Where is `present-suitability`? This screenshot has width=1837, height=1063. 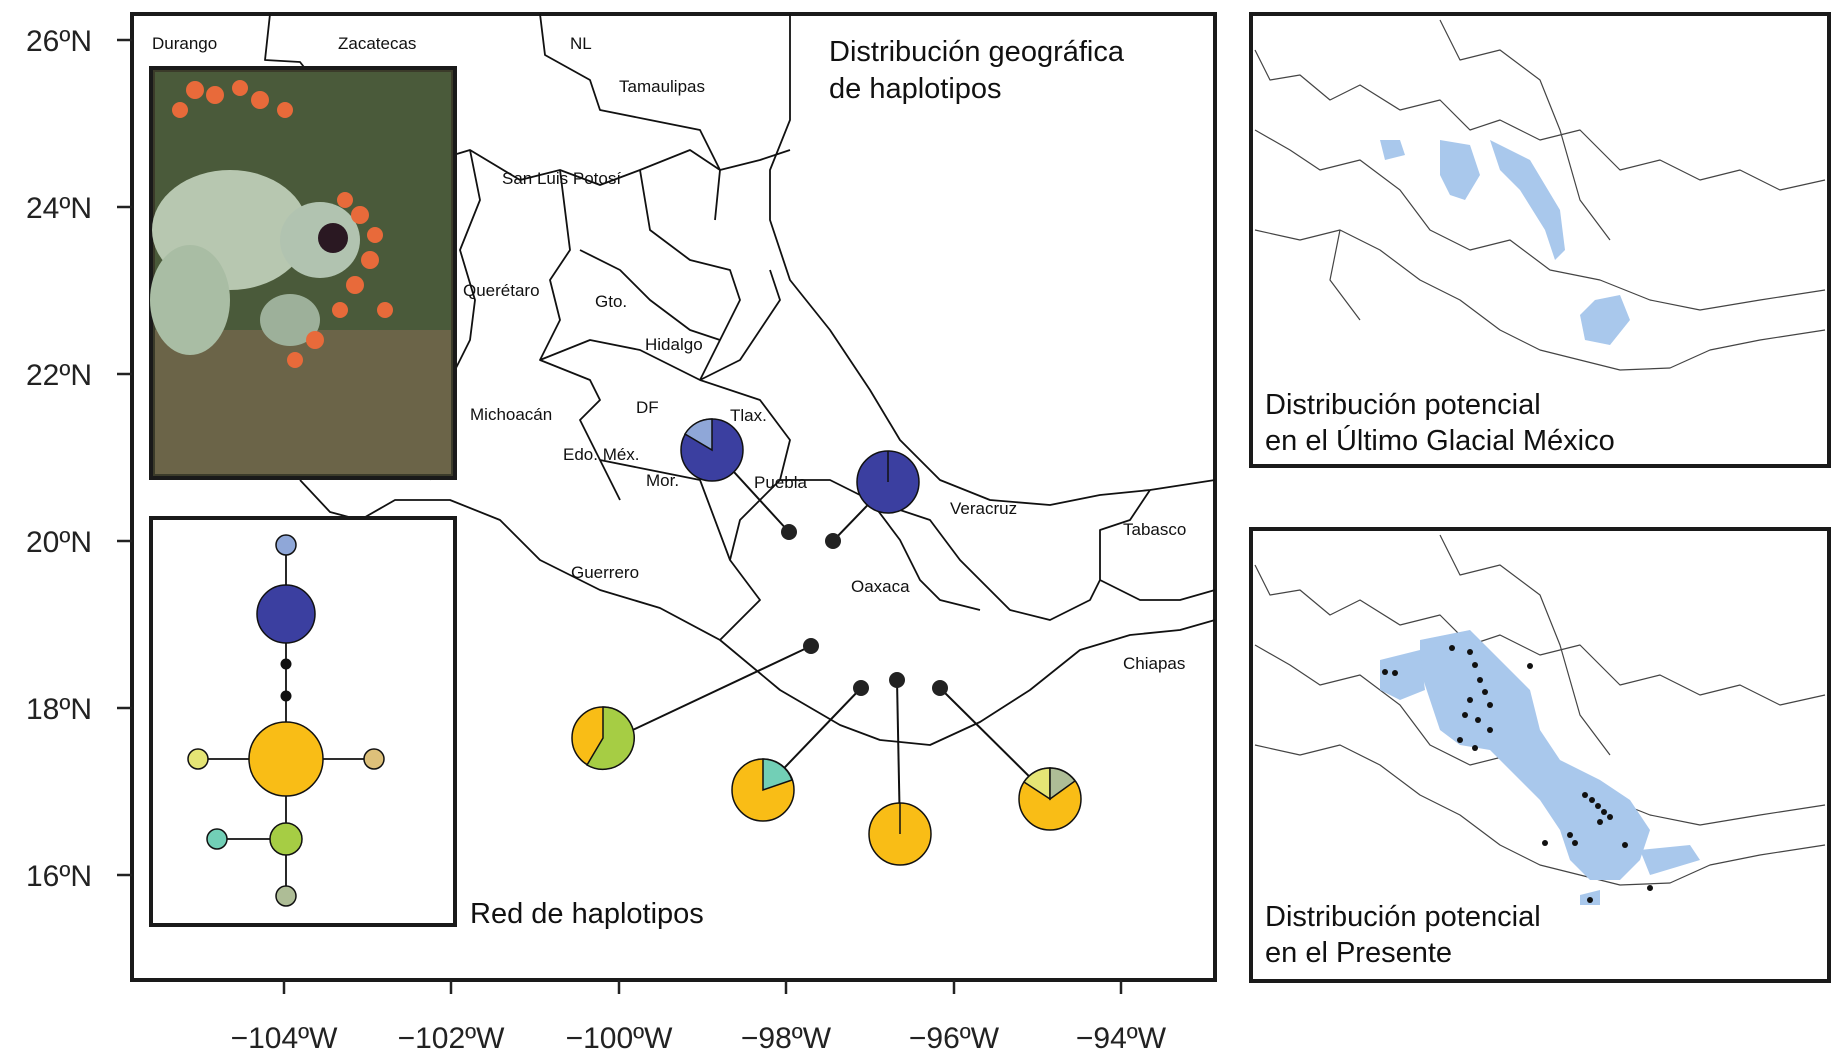 present-suitability is located at coordinates (1540, 767).